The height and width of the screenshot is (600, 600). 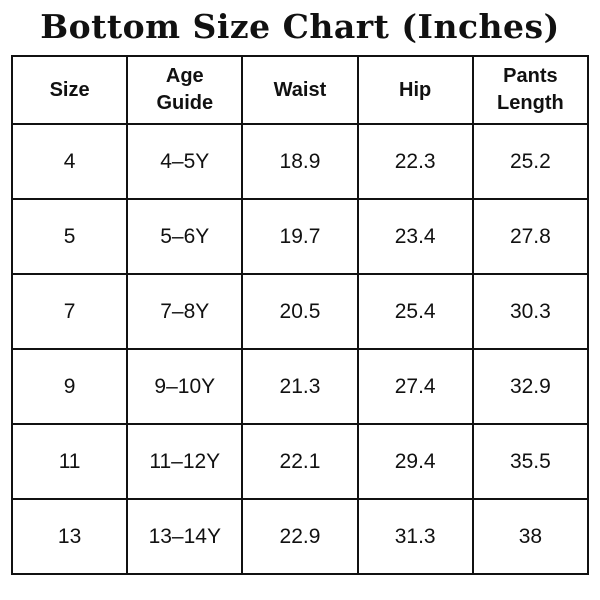 I want to click on cell-hip: 22.3, so click(x=415, y=161).